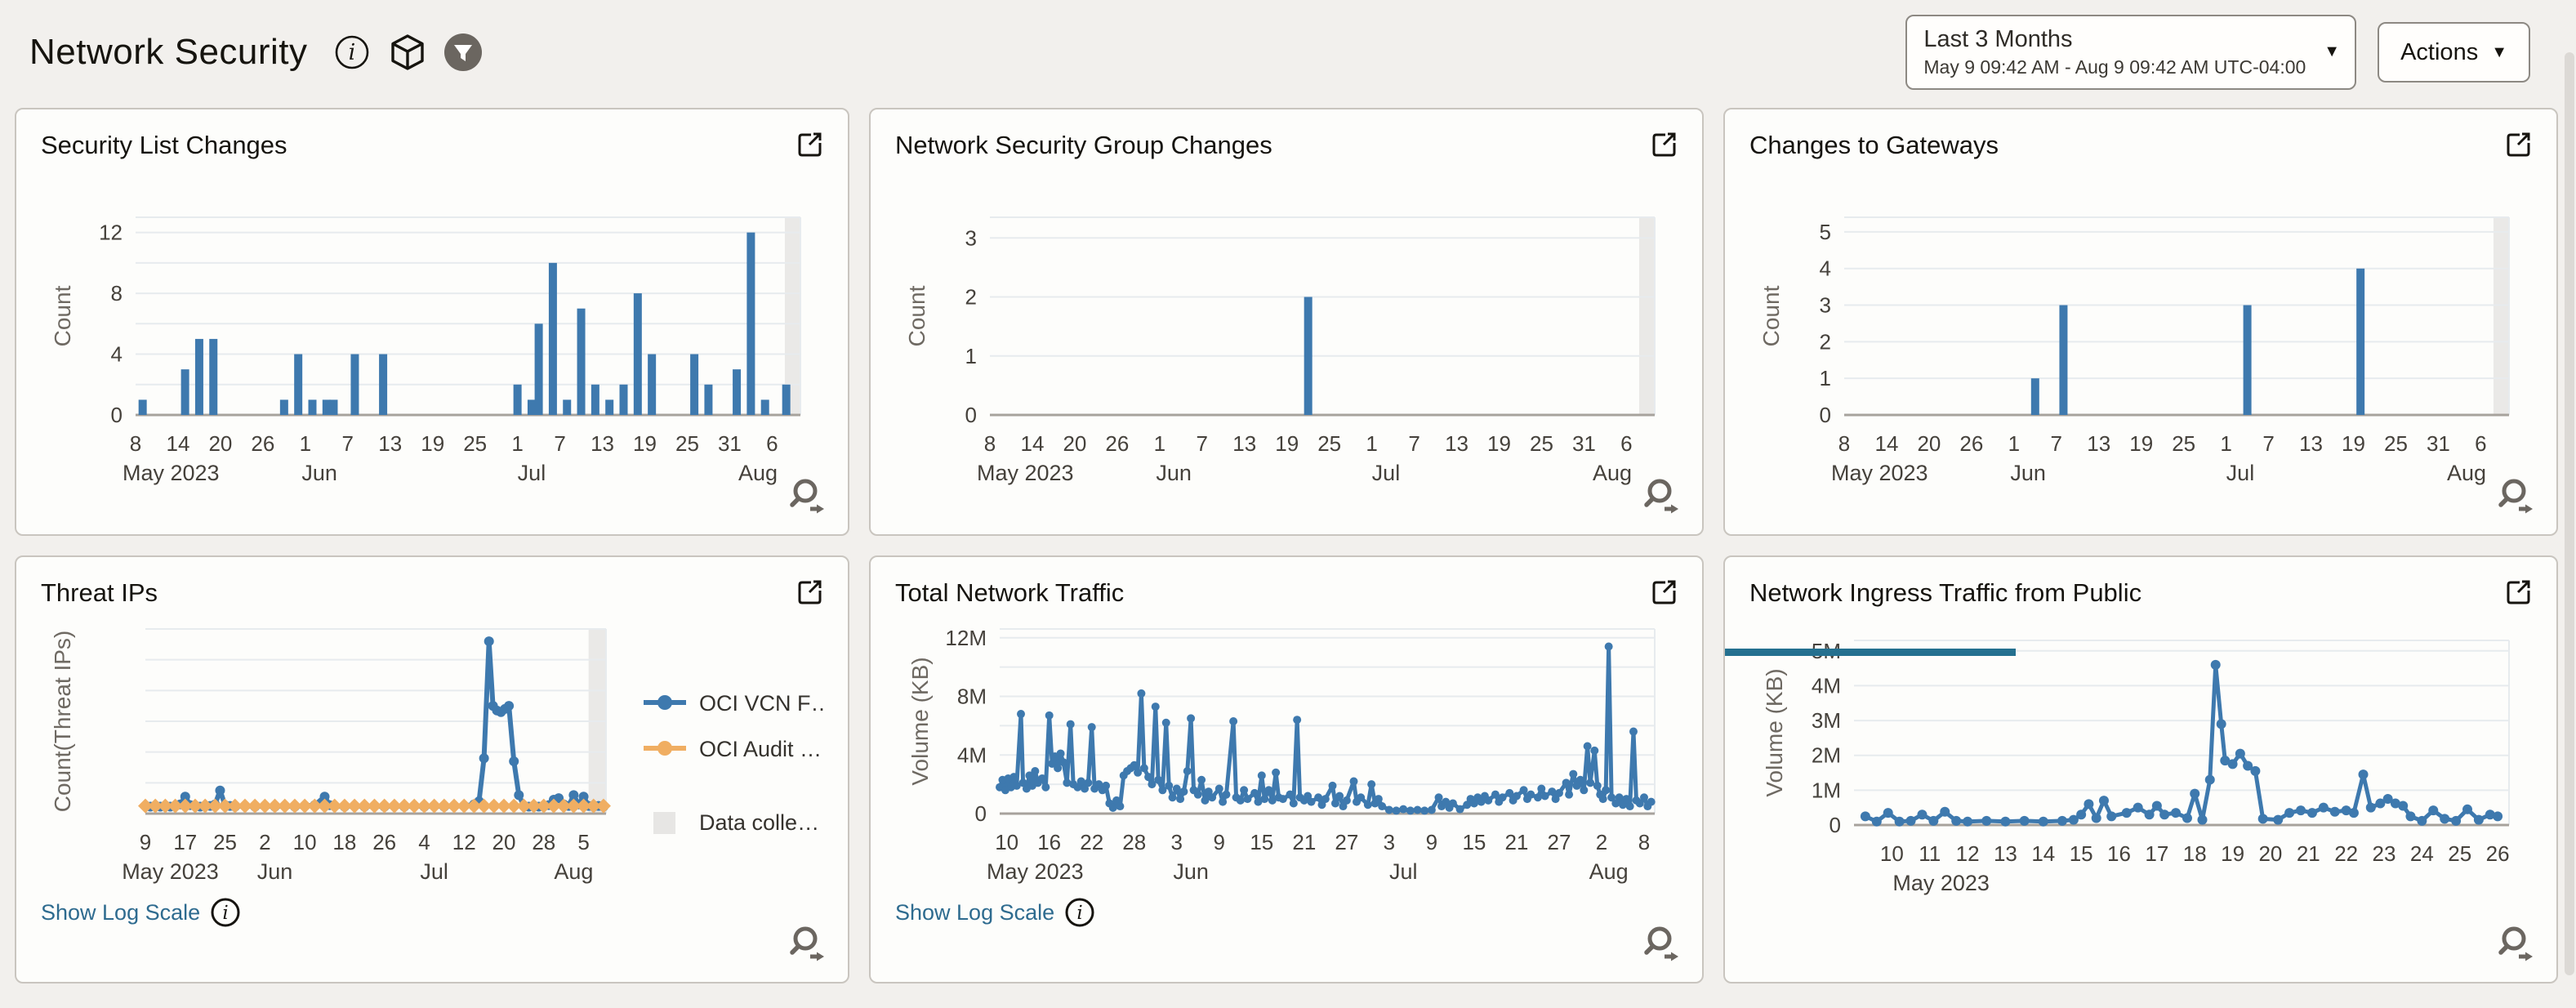 The height and width of the screenshot is (1008, 2576). I want to click on service-cube-icon, so click(407, 53).